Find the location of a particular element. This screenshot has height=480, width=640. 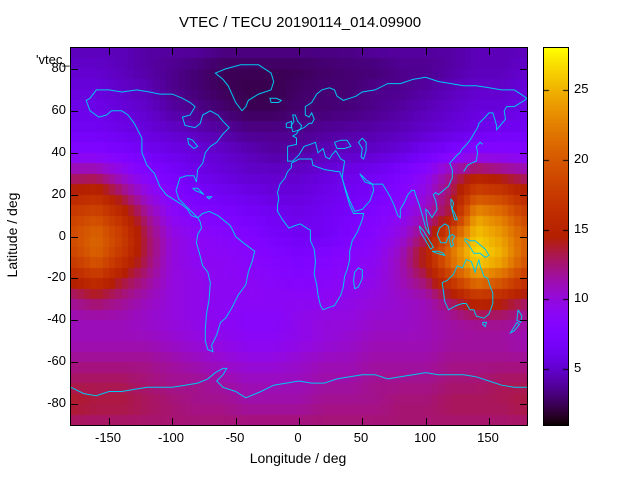

y-tick-label: 80 is located at coordinates (58, 67).